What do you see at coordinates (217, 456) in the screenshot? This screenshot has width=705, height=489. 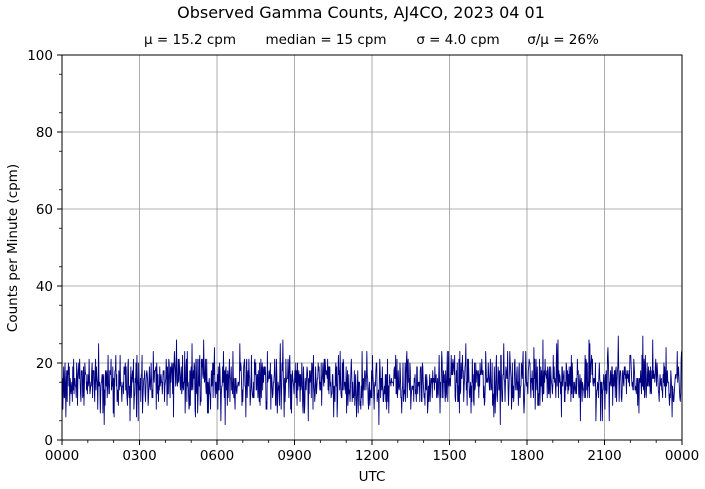 I see `x-tick-label: 0600` at bounding box center [217, 456].